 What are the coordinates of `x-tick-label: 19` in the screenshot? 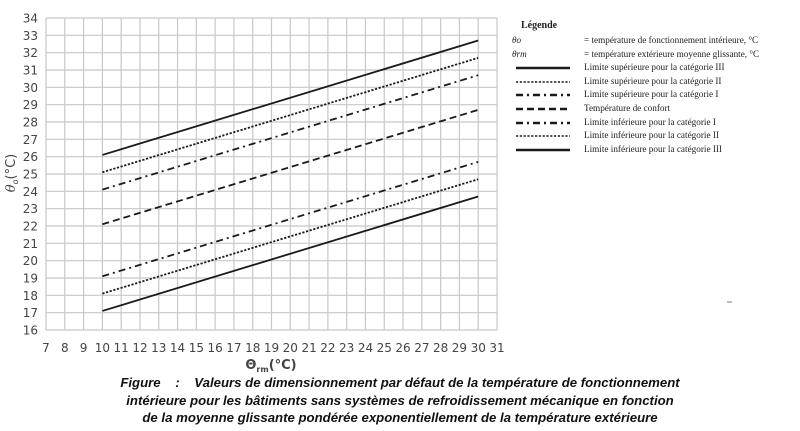 It's located at (271, 348).